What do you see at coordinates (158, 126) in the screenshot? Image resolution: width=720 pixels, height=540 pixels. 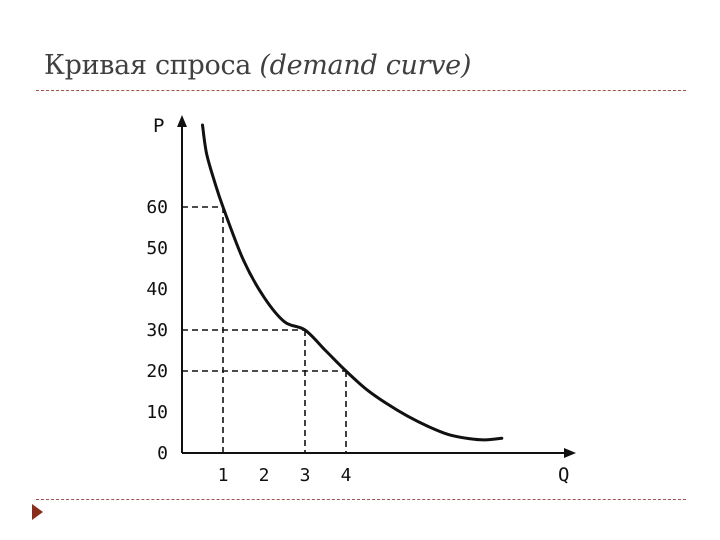 I see `y-axis-label: P` at bounding box center [158, 126].